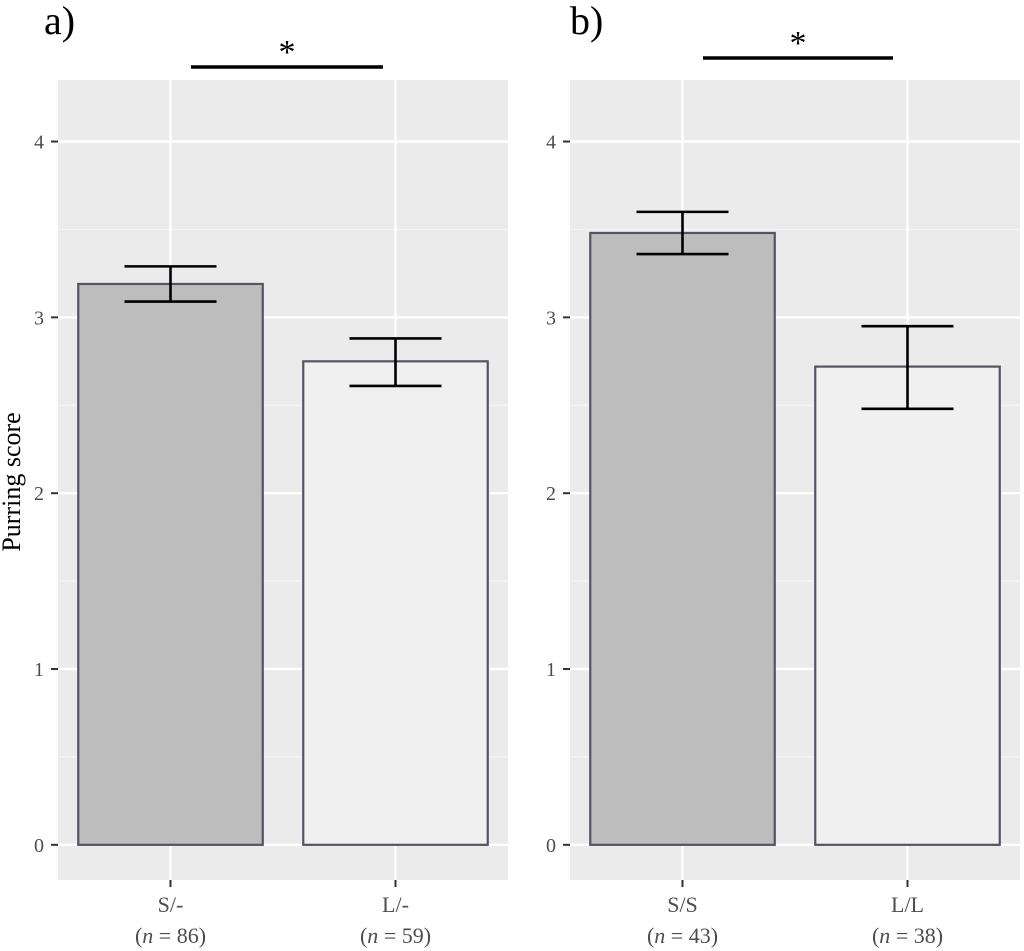 The image size is (1024, 951). Describe the element at coordinates (59, 21) in the screenshot. I see `panel-label: a)` at that location.